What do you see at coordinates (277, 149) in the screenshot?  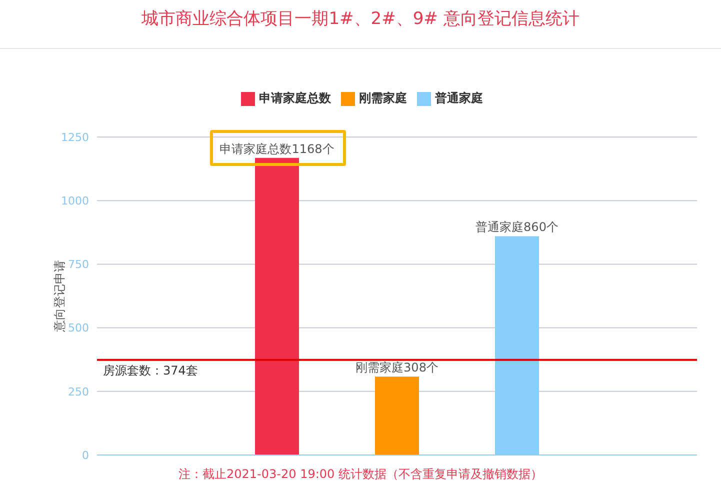 I see `data-label: 申请家庭总数1168个` at bounding box center [277, 149].